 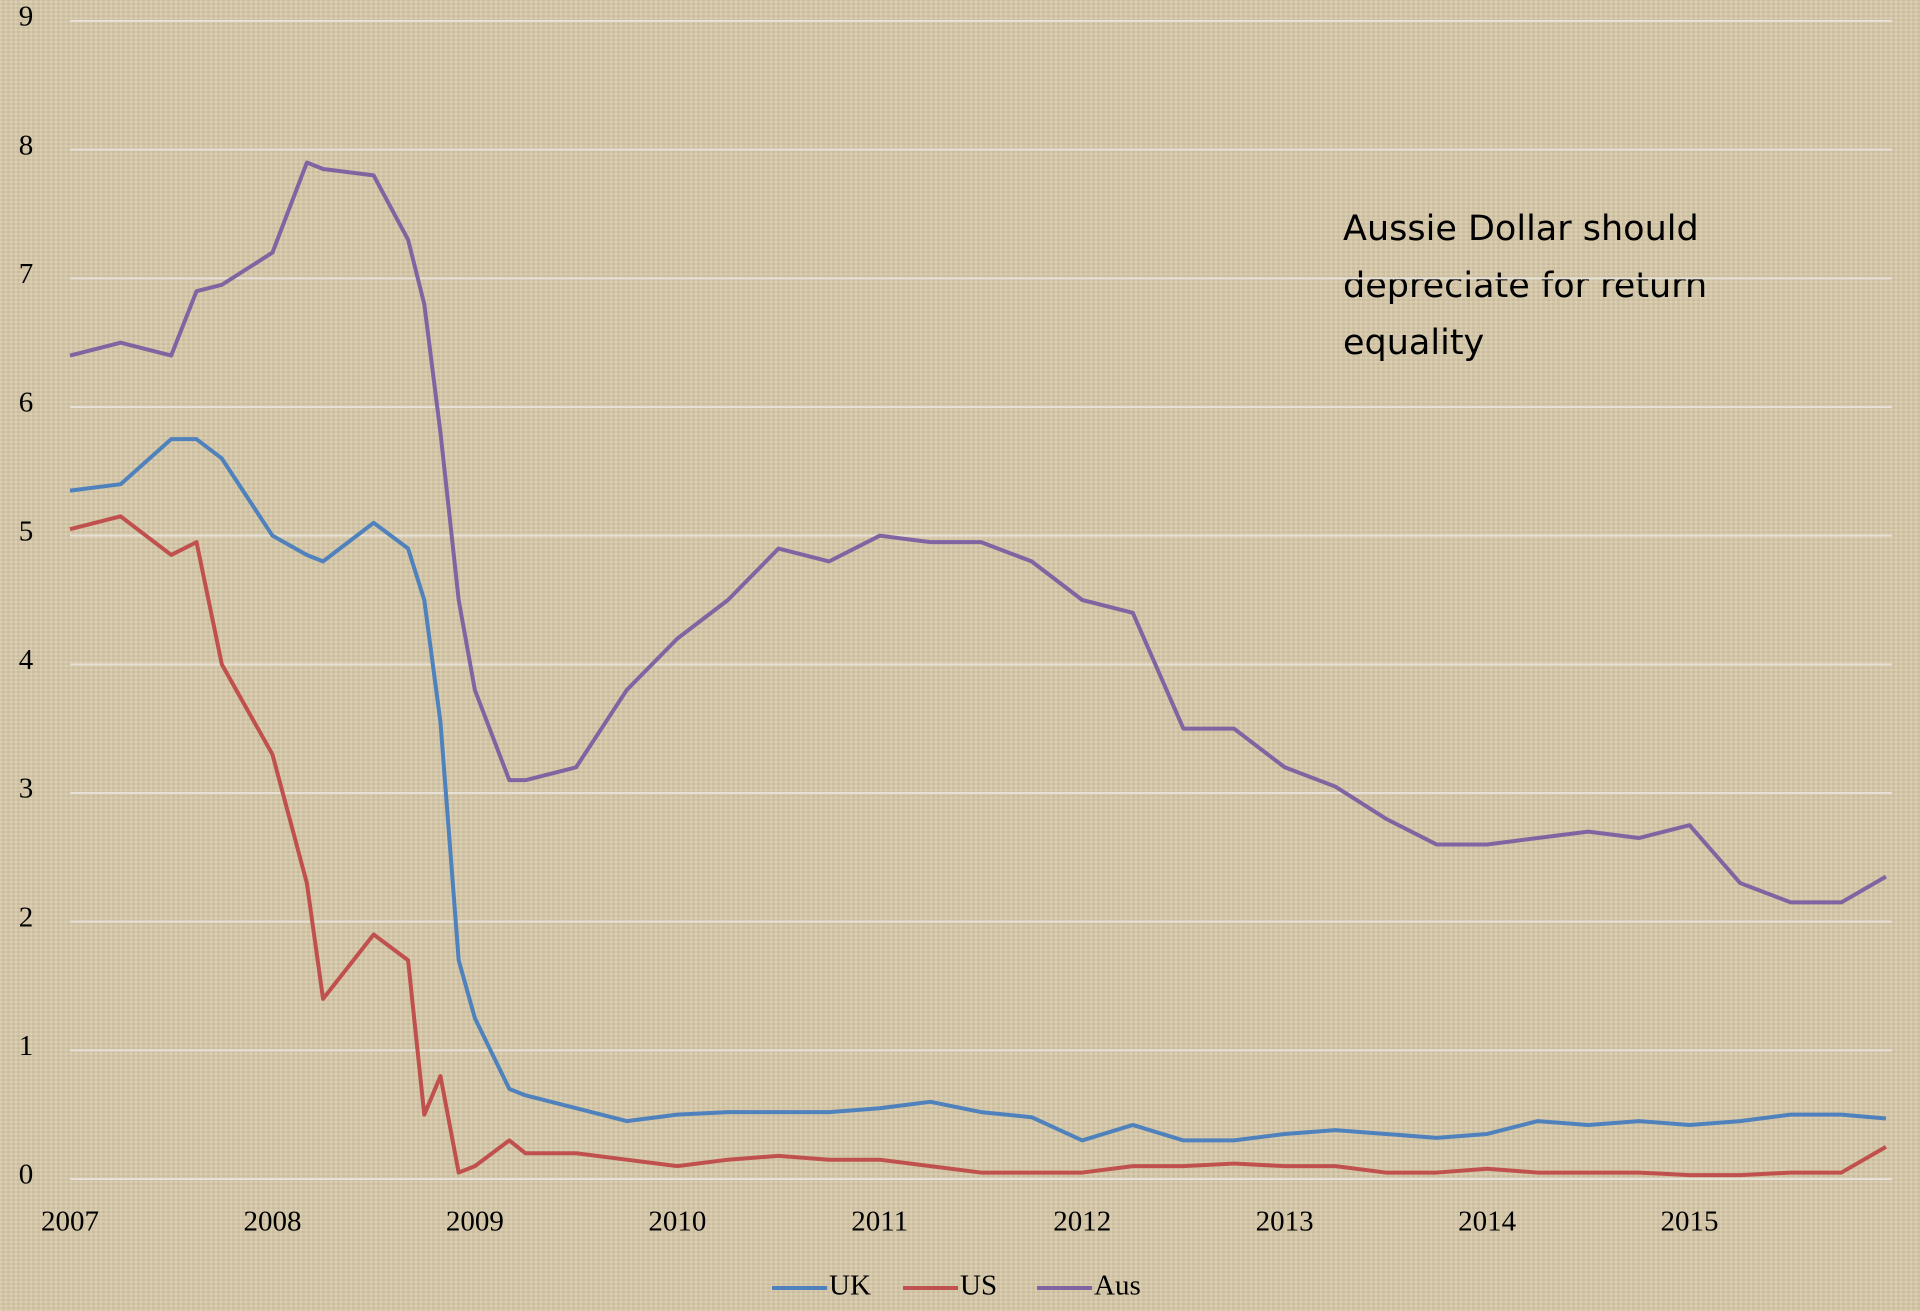 I want to click on y-tick-label: 8, so click(x=26, y=145).